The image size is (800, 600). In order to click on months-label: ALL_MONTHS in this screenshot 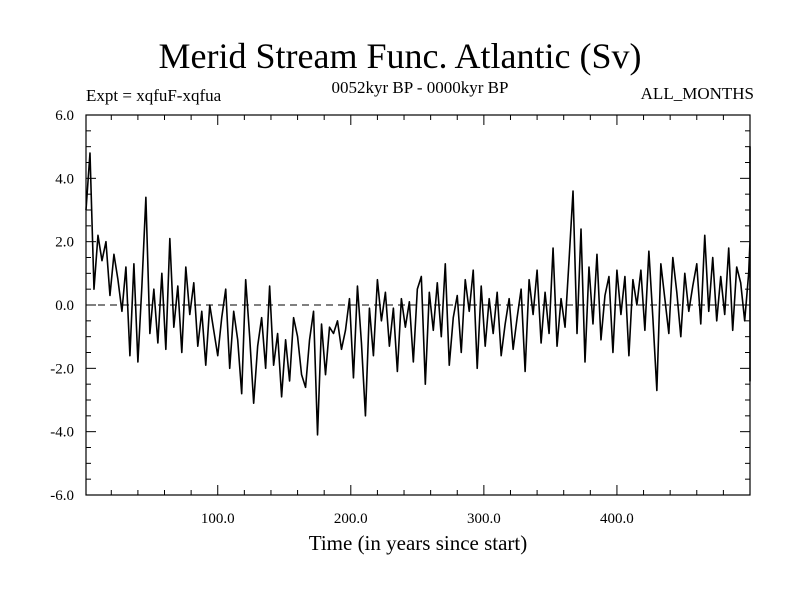, I will do `click(697, 93)`.